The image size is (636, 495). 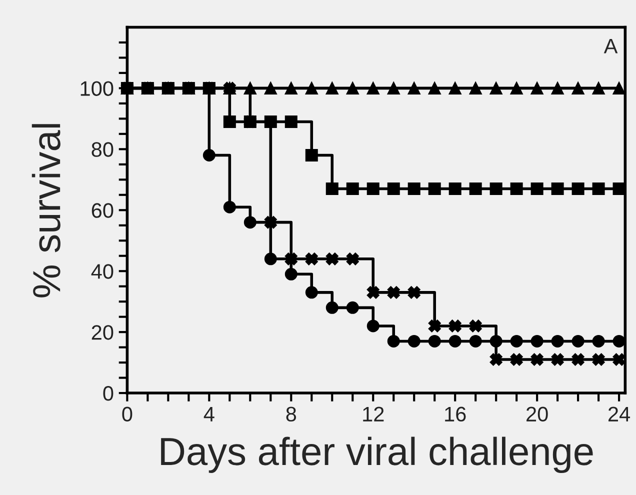 What do you see at coordinates (127, 414) in the screenshot?
I see `x-tick-label: 0` at bounding box center [127, 414].